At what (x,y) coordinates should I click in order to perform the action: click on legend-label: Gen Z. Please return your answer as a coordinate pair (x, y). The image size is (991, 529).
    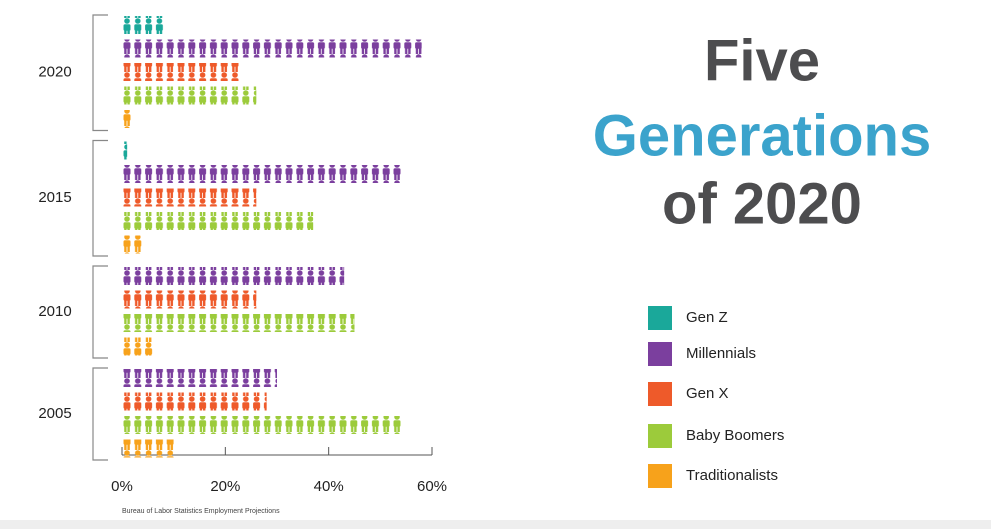
    Looking at the image, I should click on (707, 317).